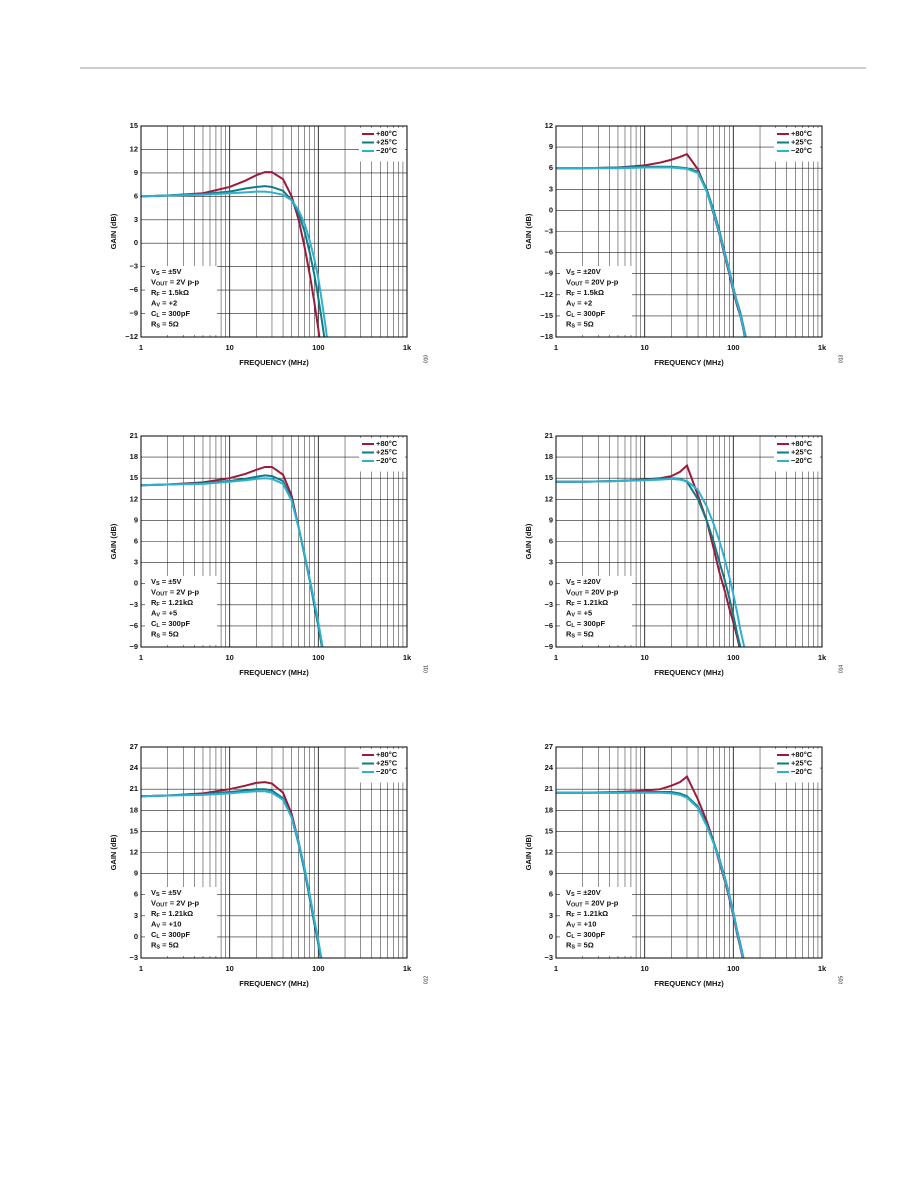  I want to click on annotation-value: = 2V p-p, so click(184, 591).